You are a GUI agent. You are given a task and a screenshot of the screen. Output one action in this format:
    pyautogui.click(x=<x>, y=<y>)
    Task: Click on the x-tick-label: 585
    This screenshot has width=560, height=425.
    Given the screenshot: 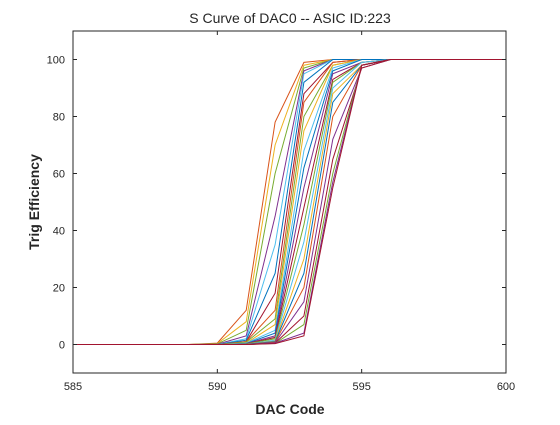 What is the action you would take?
    pyautogui.click(x=73, y=387)
    